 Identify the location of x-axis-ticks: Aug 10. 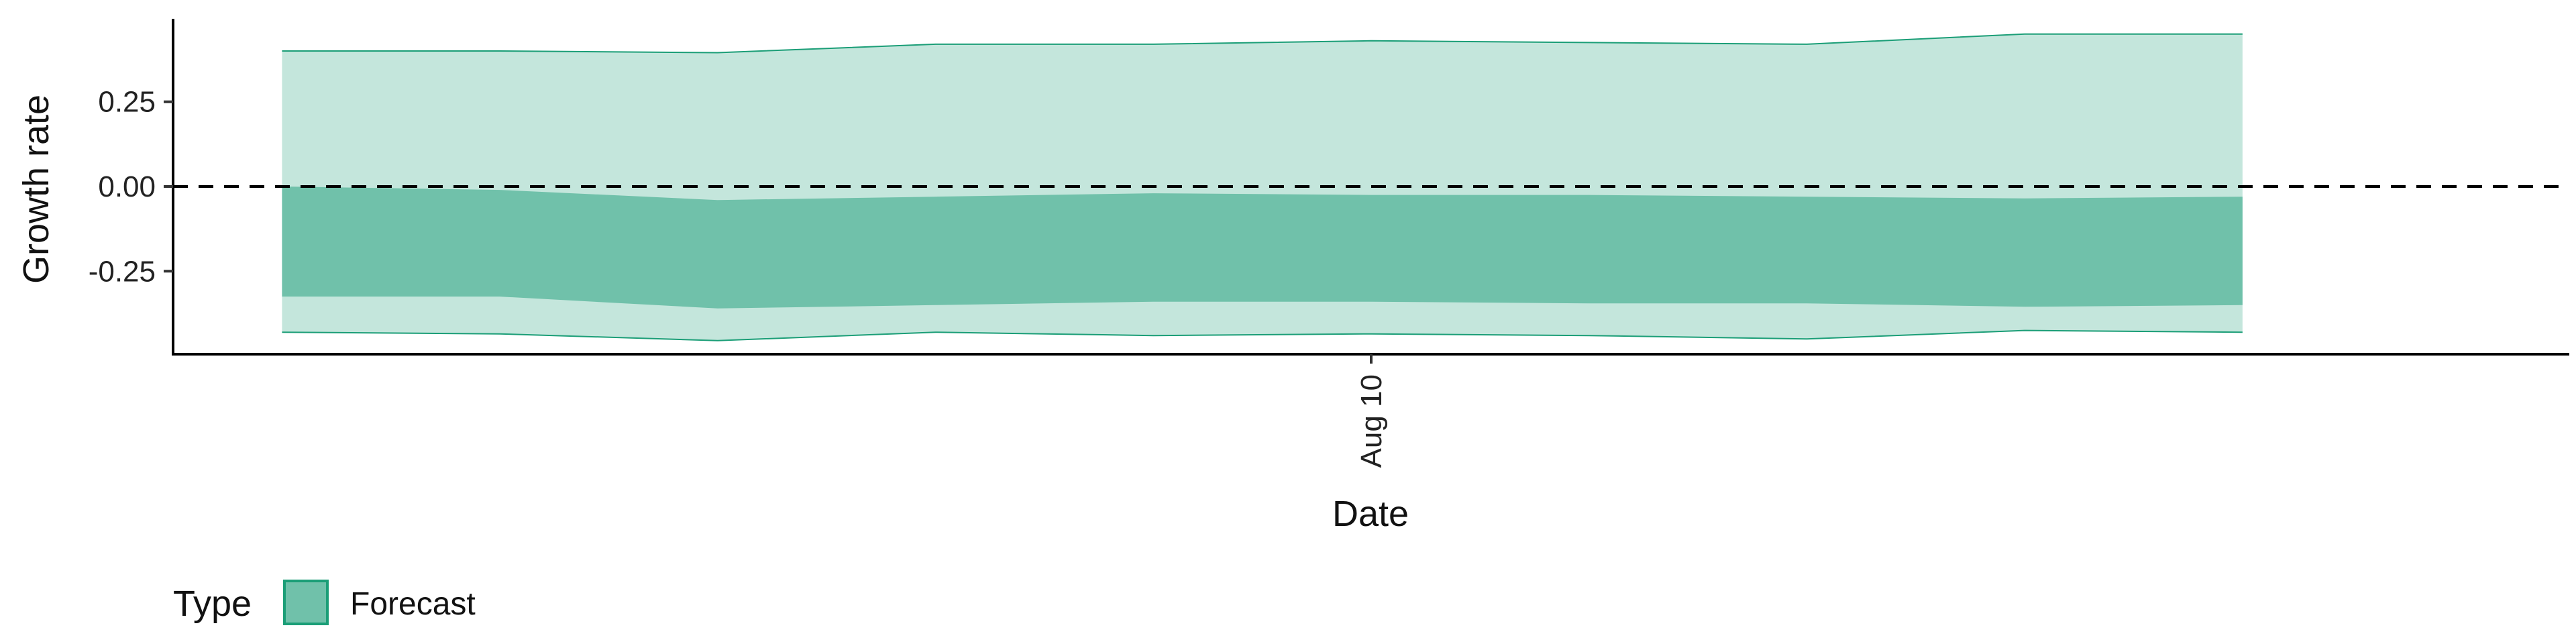
(1371, 411).